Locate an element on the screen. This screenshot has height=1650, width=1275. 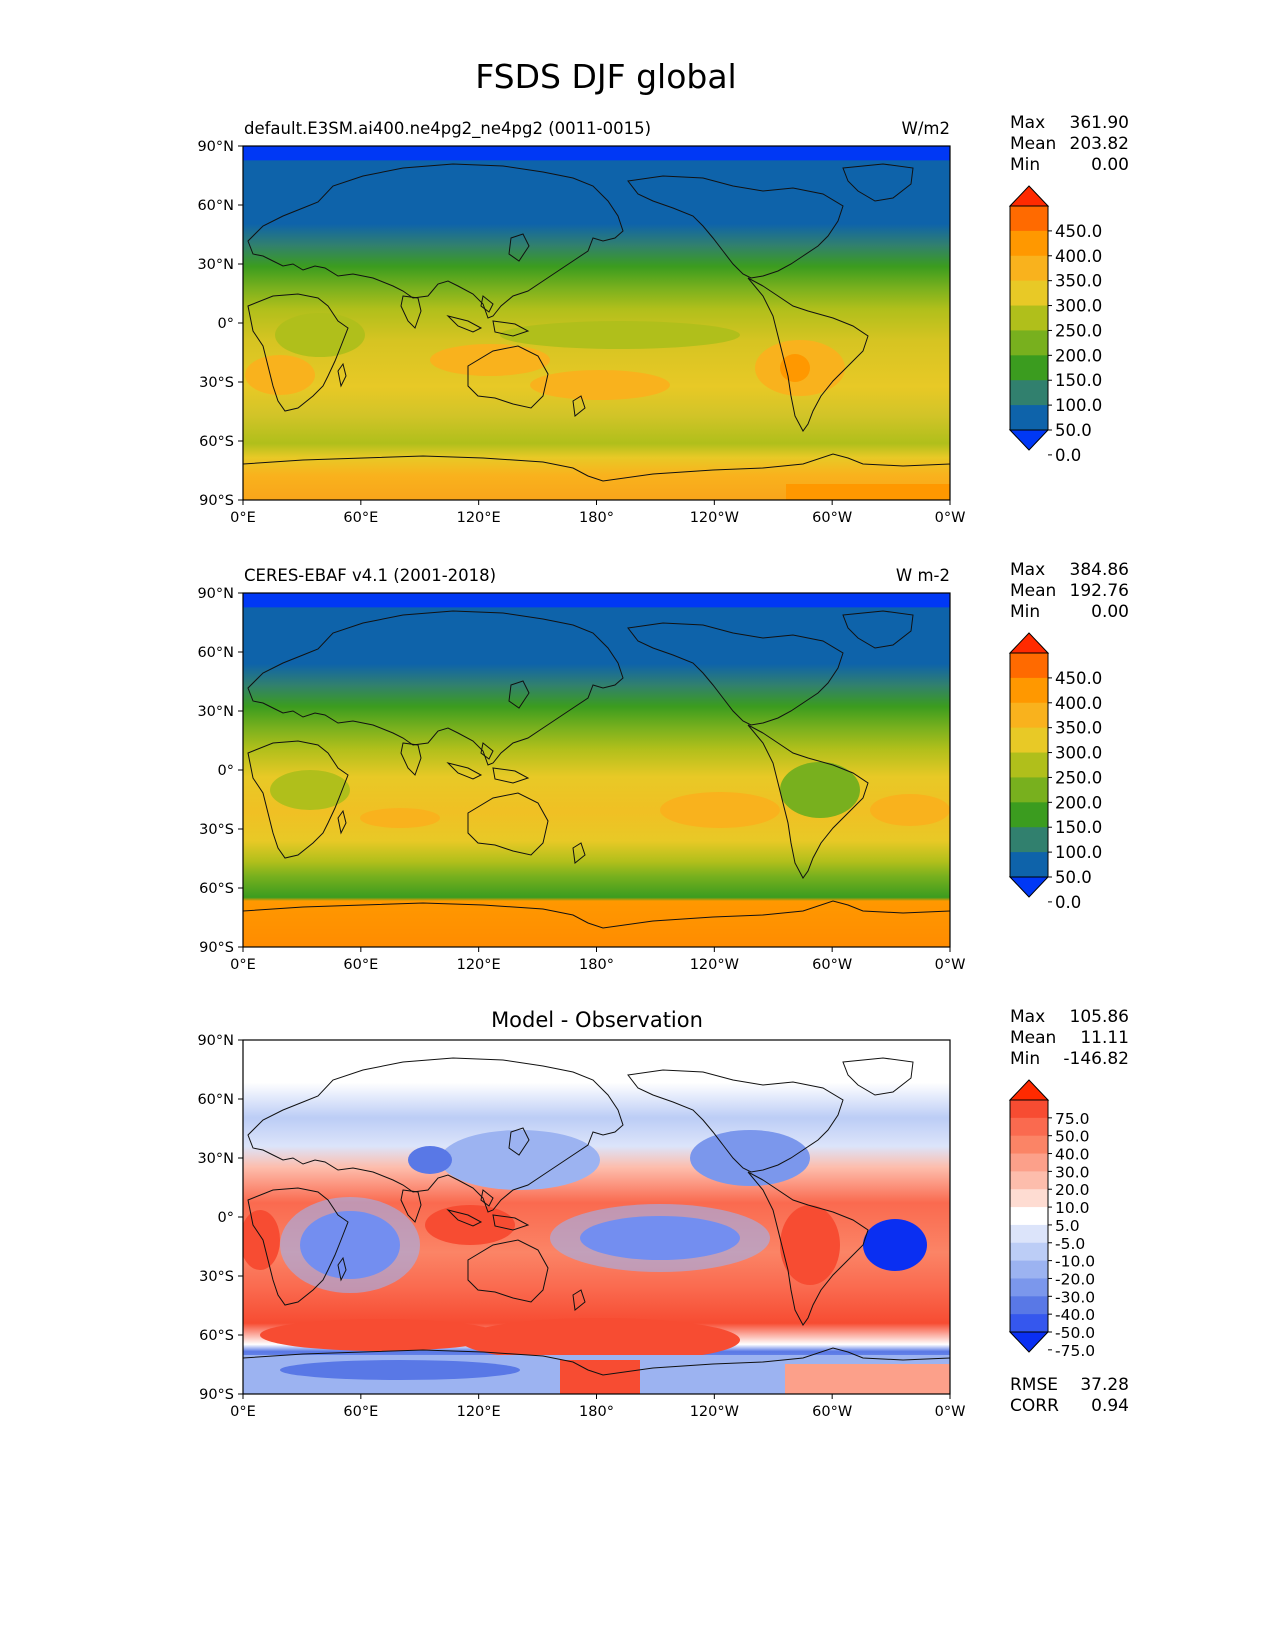
colorbar-tick-label: 350.0 is located at coordinates (1078, 728).